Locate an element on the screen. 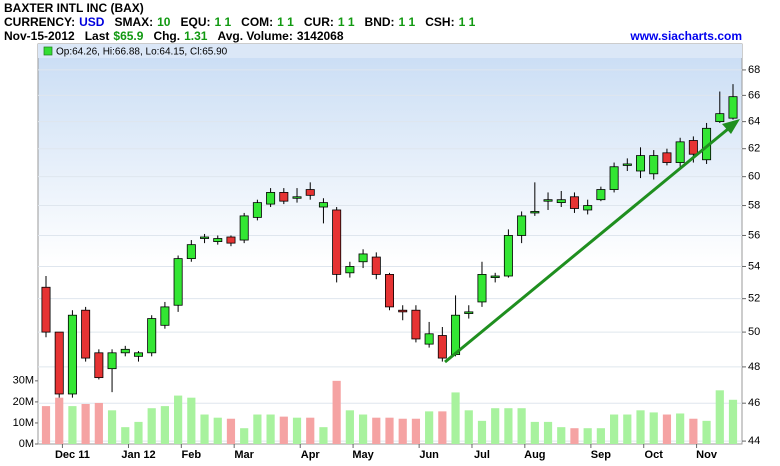 The width and height of the screenshot is (780, 466). y-tick-label: 64 is located at coordinates (754, 122).